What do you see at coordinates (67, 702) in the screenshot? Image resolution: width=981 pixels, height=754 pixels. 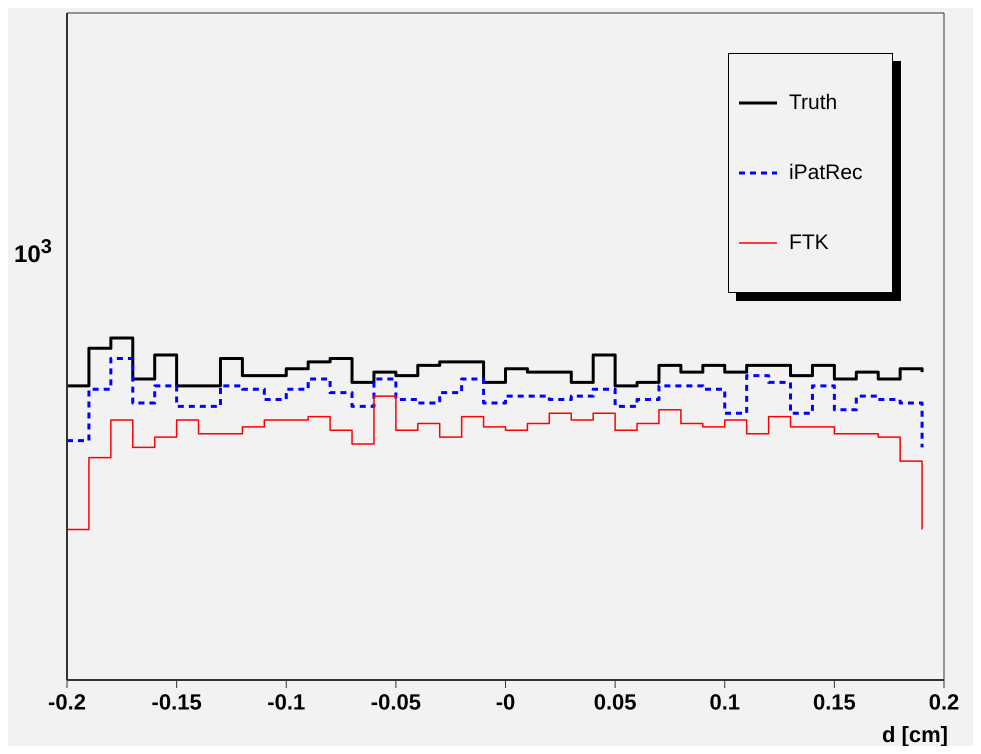 I see `x-tick-label: -0.2` at bounding box center [67, 702].